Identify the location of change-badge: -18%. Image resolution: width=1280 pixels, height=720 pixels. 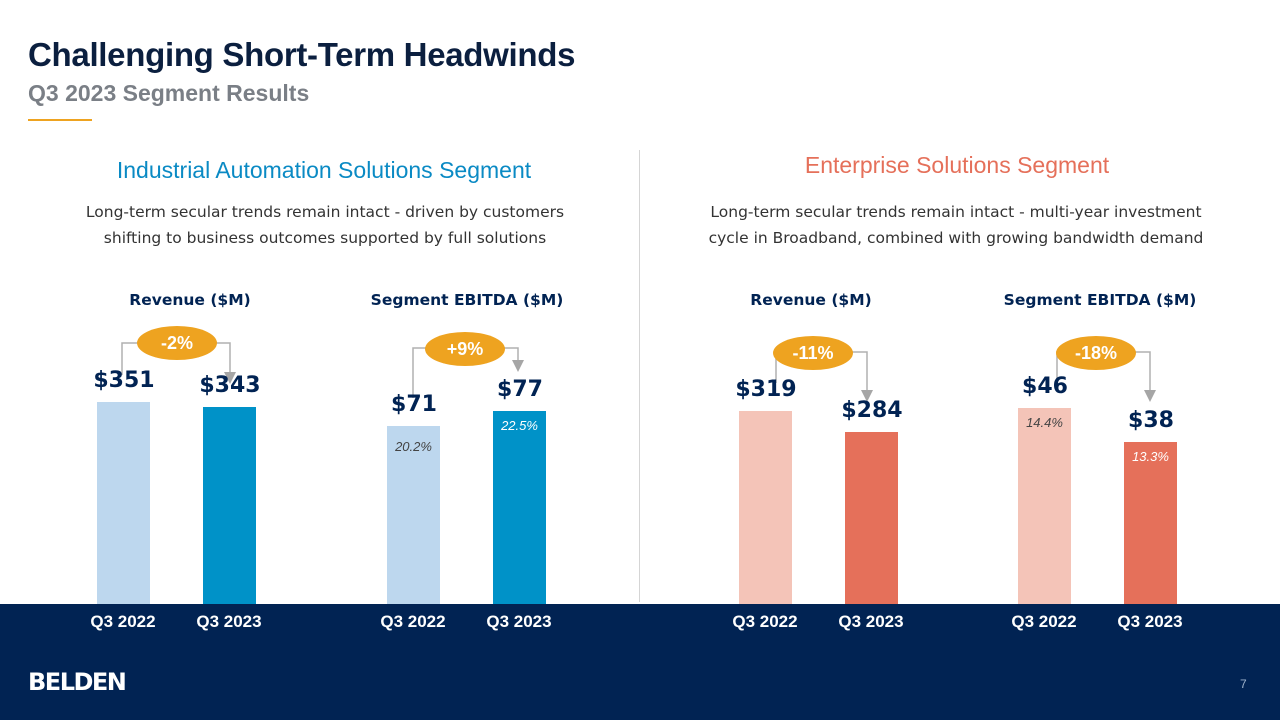
(1096, 353).